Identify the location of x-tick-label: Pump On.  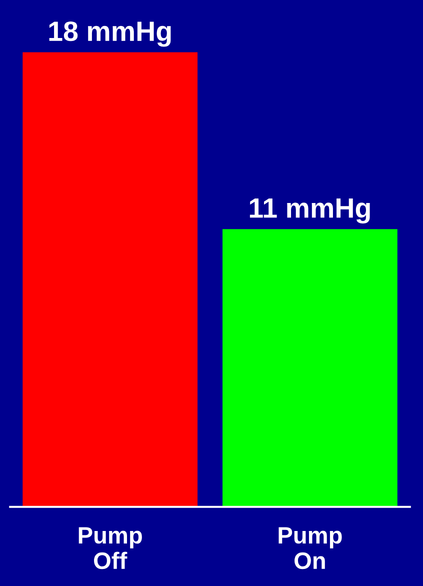
(310, 548).